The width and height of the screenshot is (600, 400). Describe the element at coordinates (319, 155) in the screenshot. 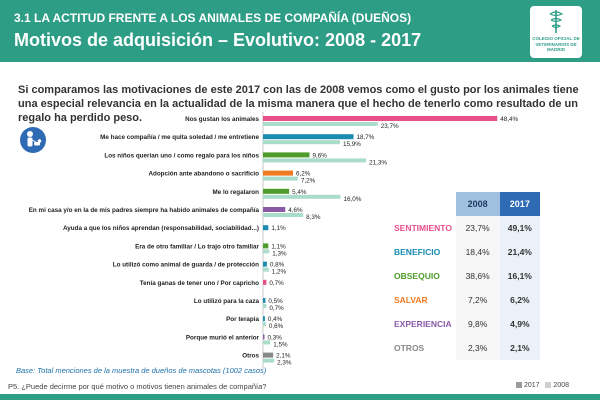

I see `value-label-2017: 9,6%` at that location.